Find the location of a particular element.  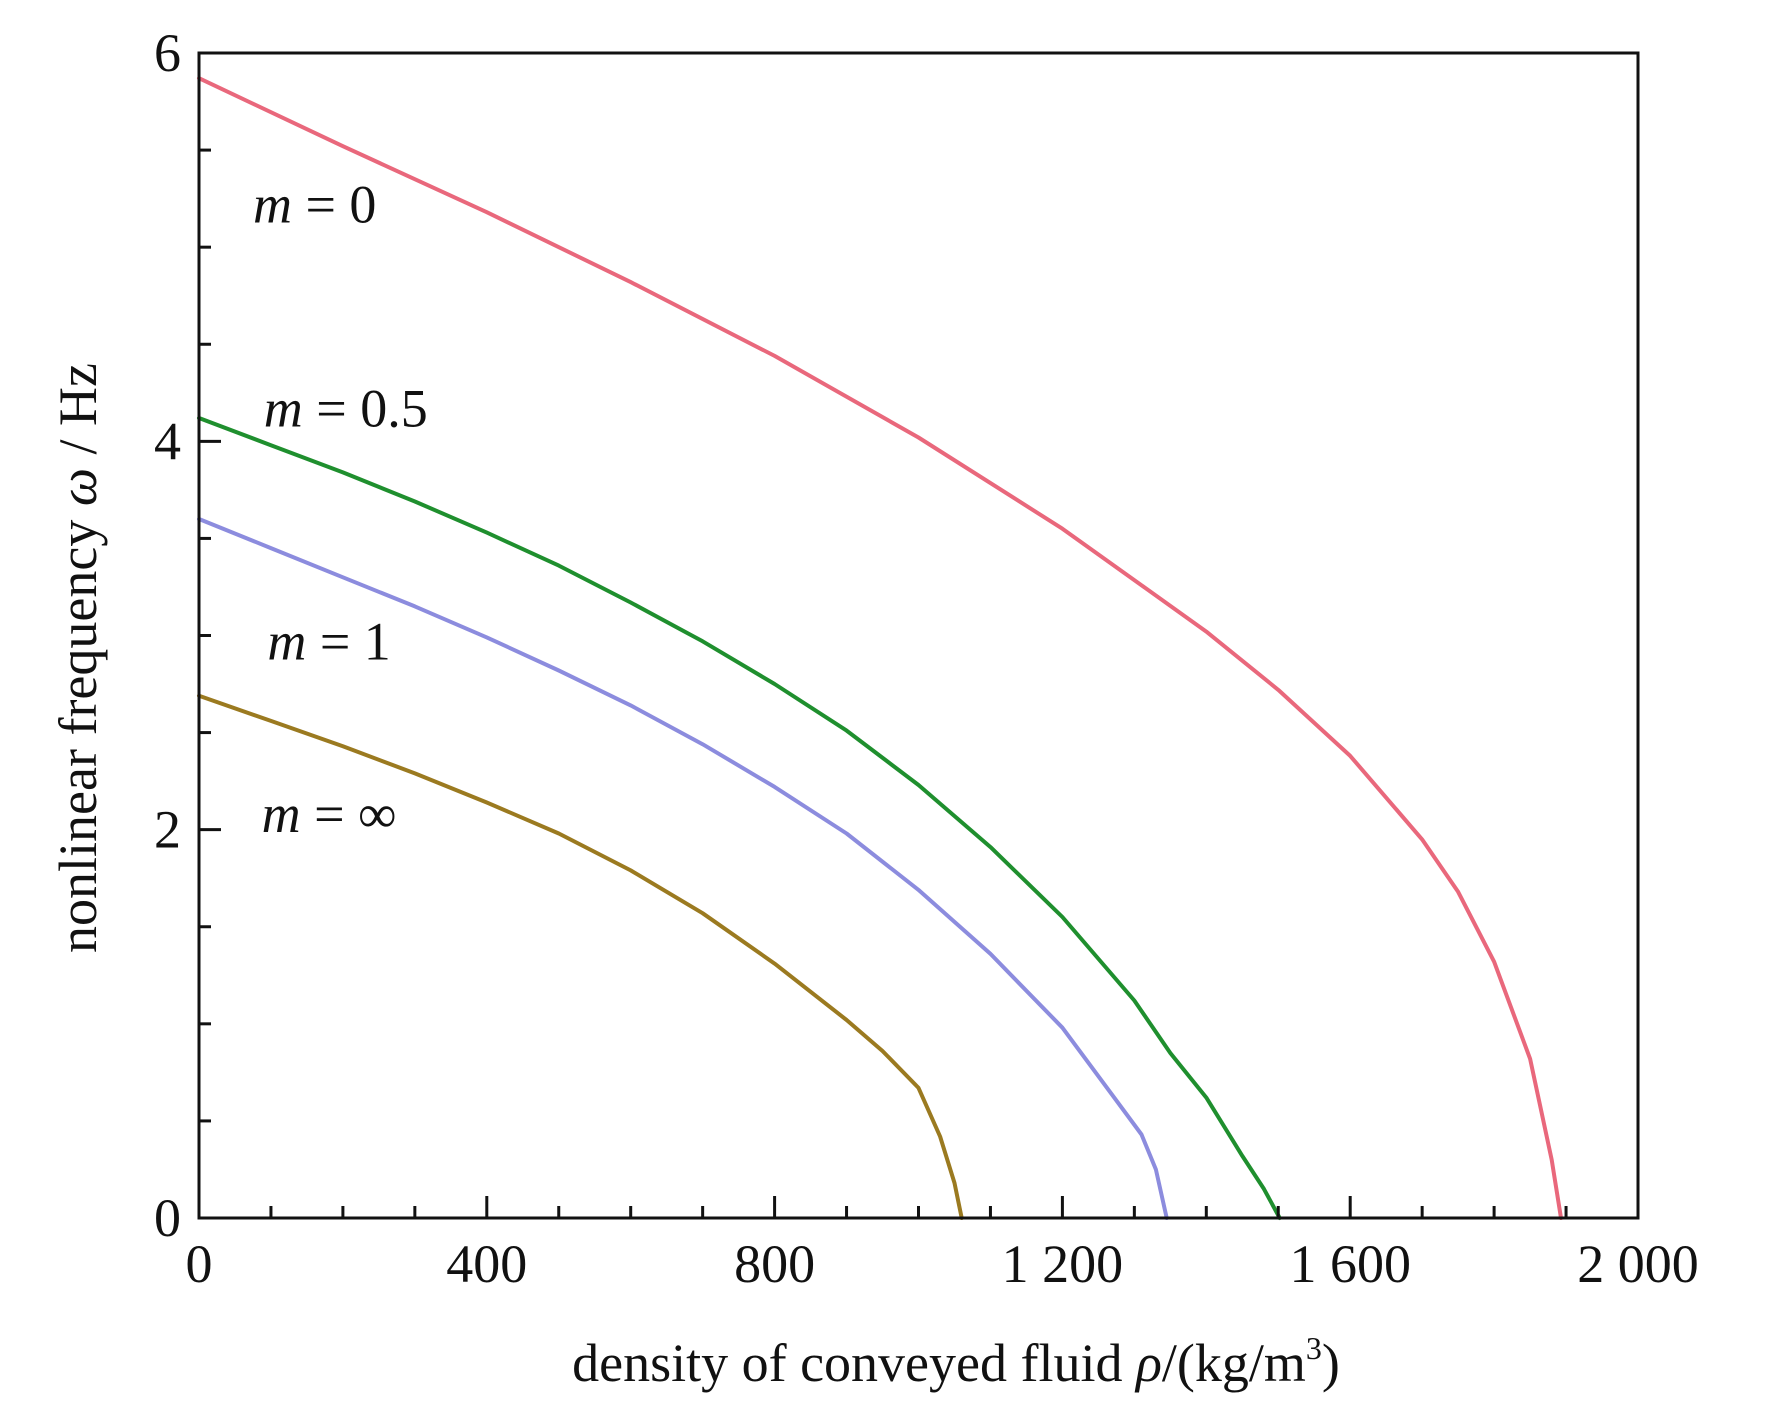

y-axis-title: nonlinear frequency ω / Hz is located at coordinates (78, 658).